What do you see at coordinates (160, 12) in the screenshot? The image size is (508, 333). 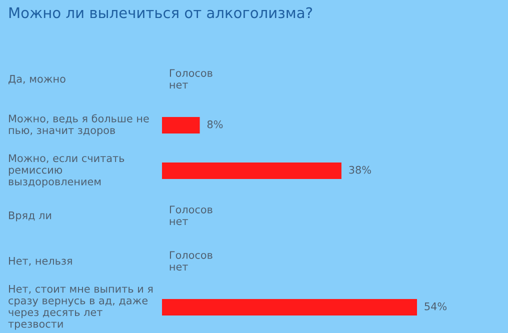 I see `chart-title: Можно ли вылечиться от алкоголизма?` at bounding box center [160, 12].